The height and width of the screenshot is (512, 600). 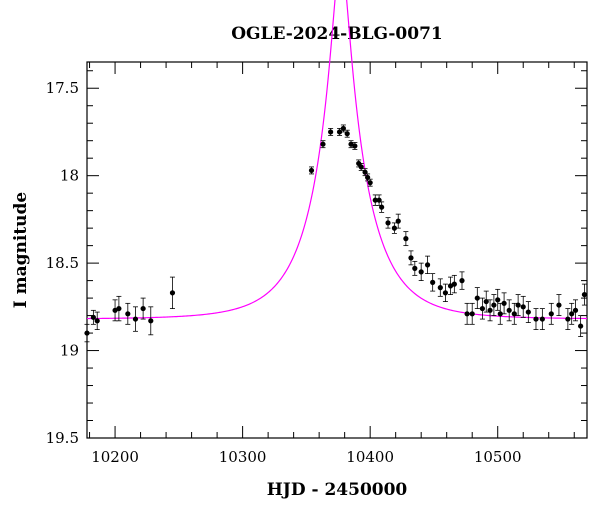 What do you see at coordinates (370, 457) in the screenshot?
I see `x-tick-label: 10400` at bounding box center [370, 457].